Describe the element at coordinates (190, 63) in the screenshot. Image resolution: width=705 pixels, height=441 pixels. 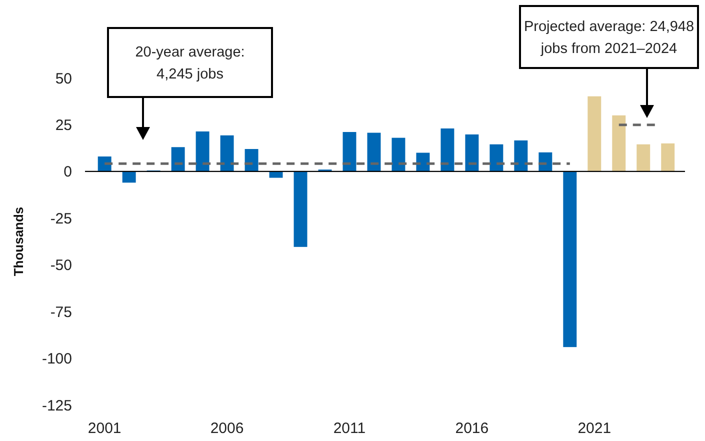
I see `annotation: 20-year average: 4,245 jobs` at that location.